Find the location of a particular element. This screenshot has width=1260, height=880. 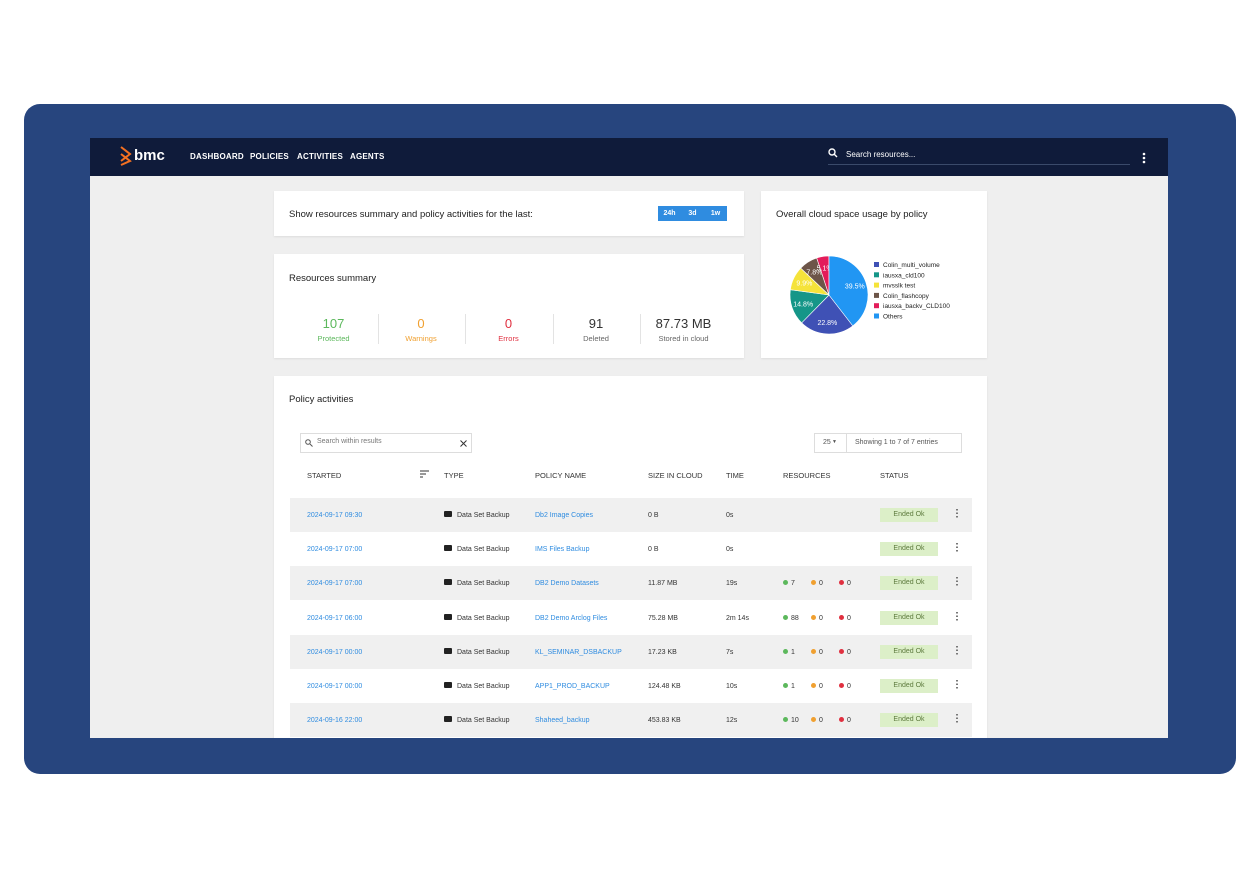

pager: 25 ▼ Showing 1 to 7 of 7 entries is located at coordinates (888, 443).